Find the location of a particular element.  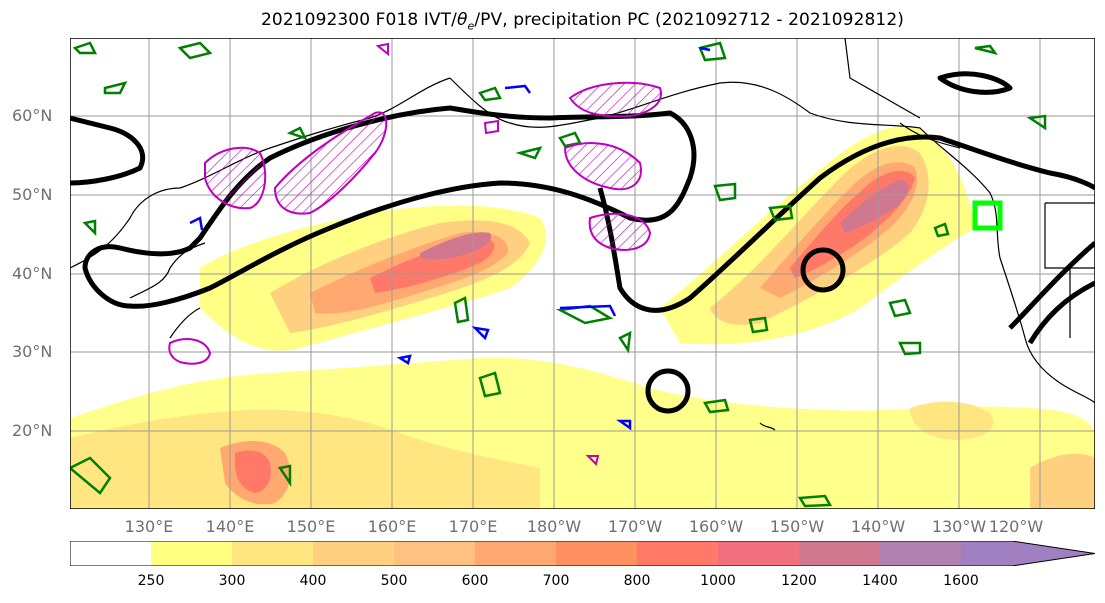

lon-label-170w: 170°W is located at coordinates (635, 526).